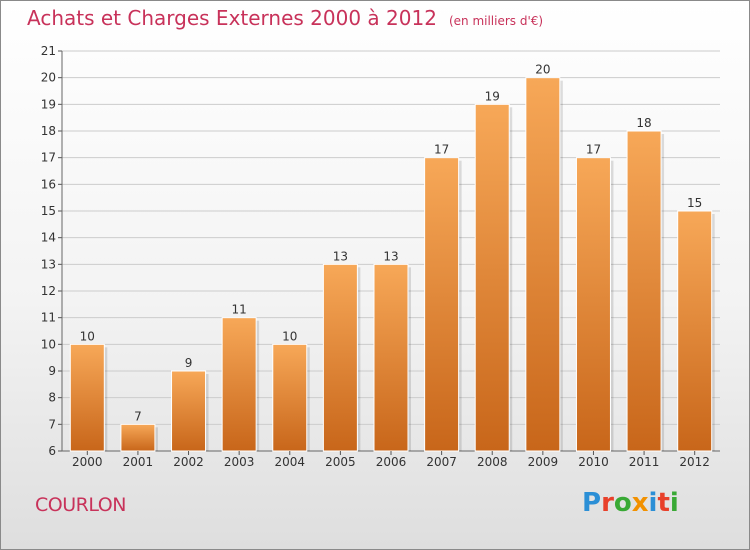 The image size is (750, 550). Describe the element at coordinates (138, 462) in the screenshot. I see `x-tick-label: 2001` at that location.